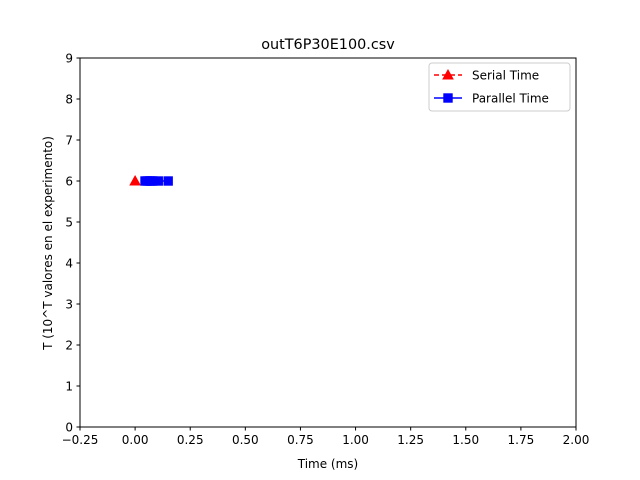 The width and height of the screenshot is (640, 480). What do you see at coordinates (69, 58) in the screenshot?
I see `y-tick-label: 9` at bounding box center [69, 58].